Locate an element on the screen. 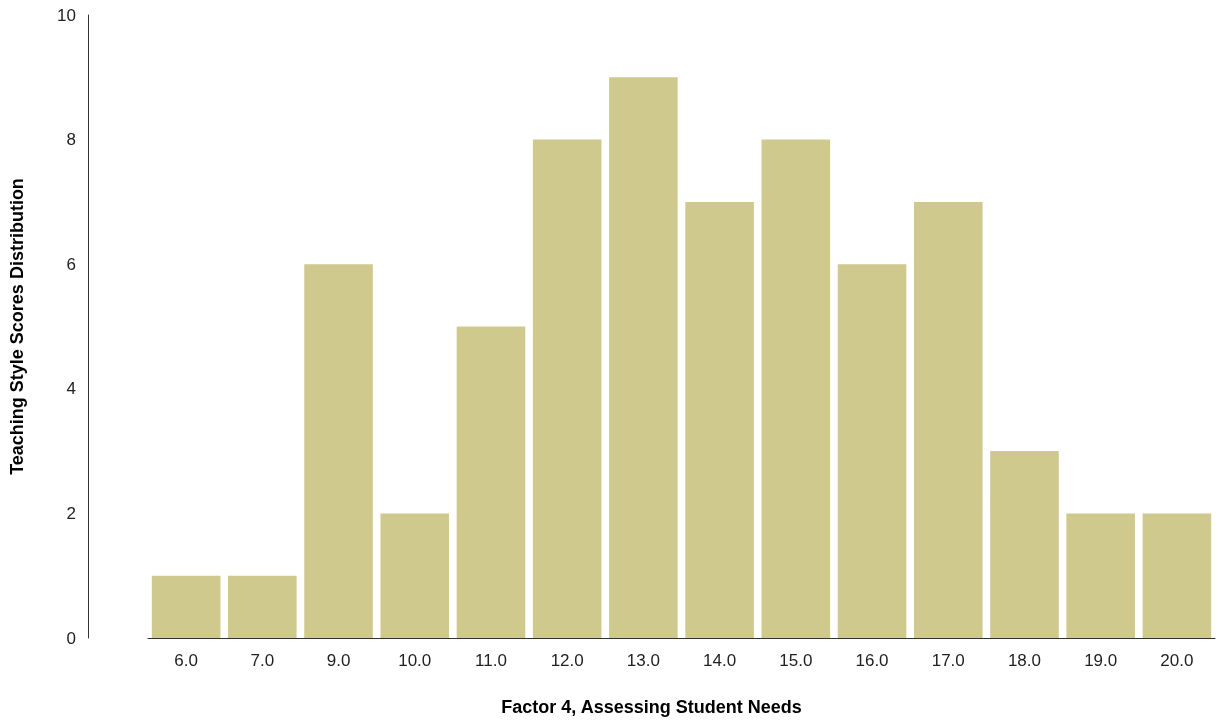  x-tick-label: 7.0 is located at coordinates (262, 660).